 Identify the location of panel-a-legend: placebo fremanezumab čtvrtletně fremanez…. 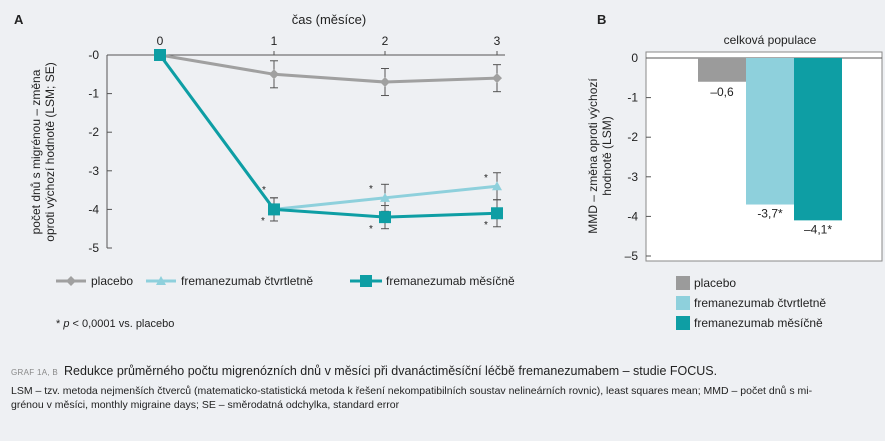
(285, 281).